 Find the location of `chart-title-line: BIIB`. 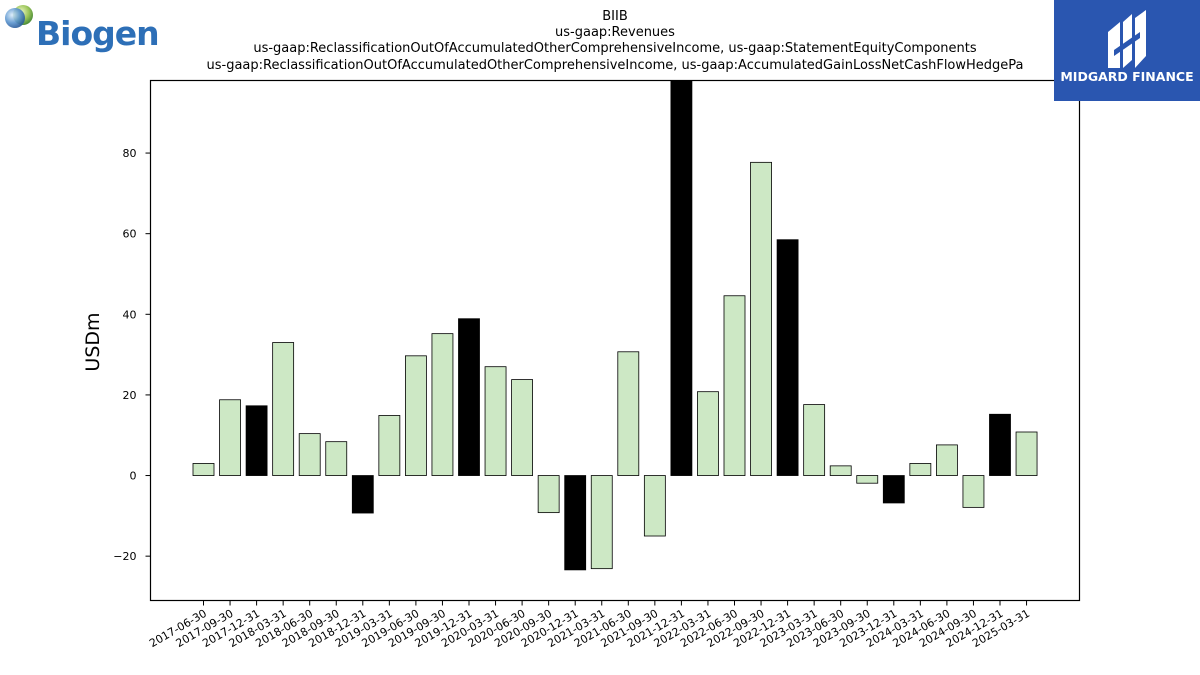

chart-title-line: BIIB is located at coordinates (615, 16).